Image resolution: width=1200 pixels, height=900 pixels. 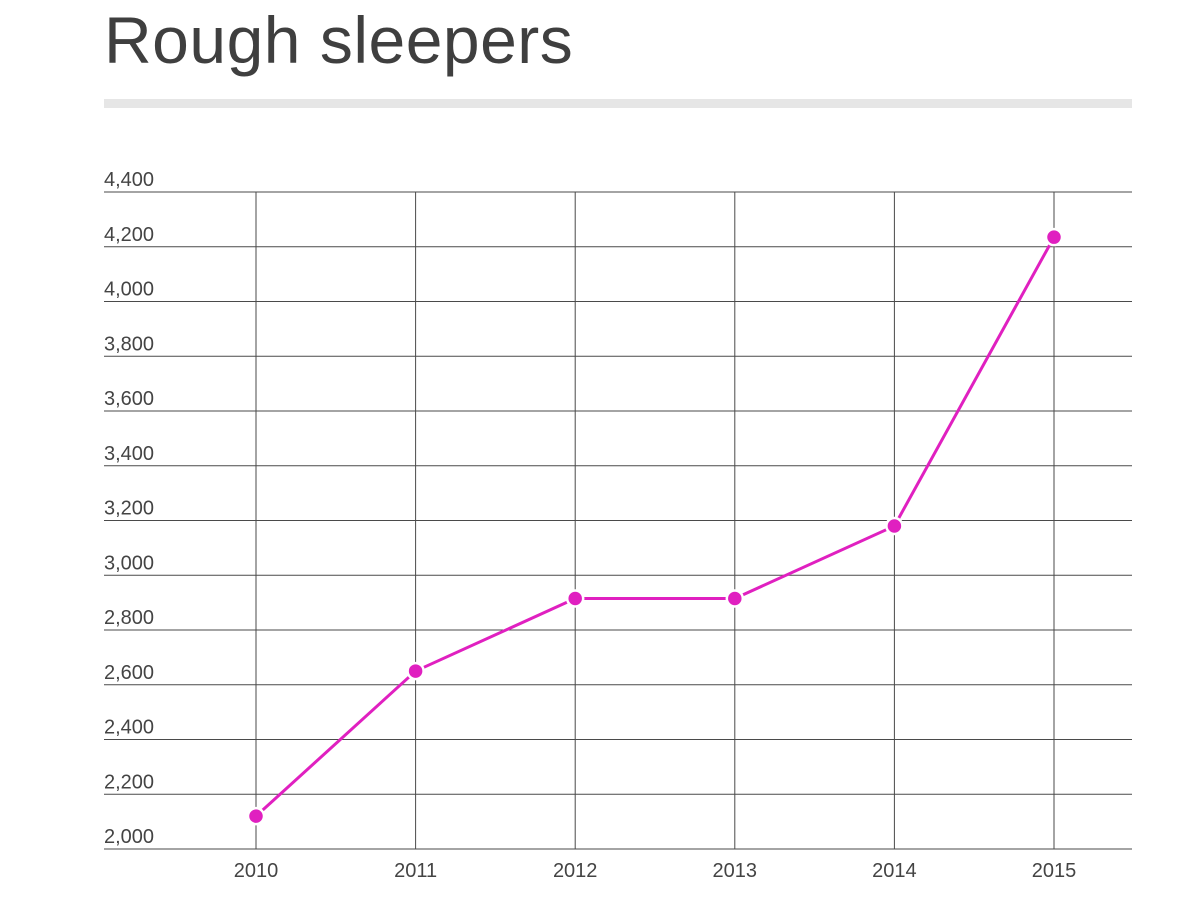 I want to click on x-tick-label: 2015, so click(x=1054, y=871).